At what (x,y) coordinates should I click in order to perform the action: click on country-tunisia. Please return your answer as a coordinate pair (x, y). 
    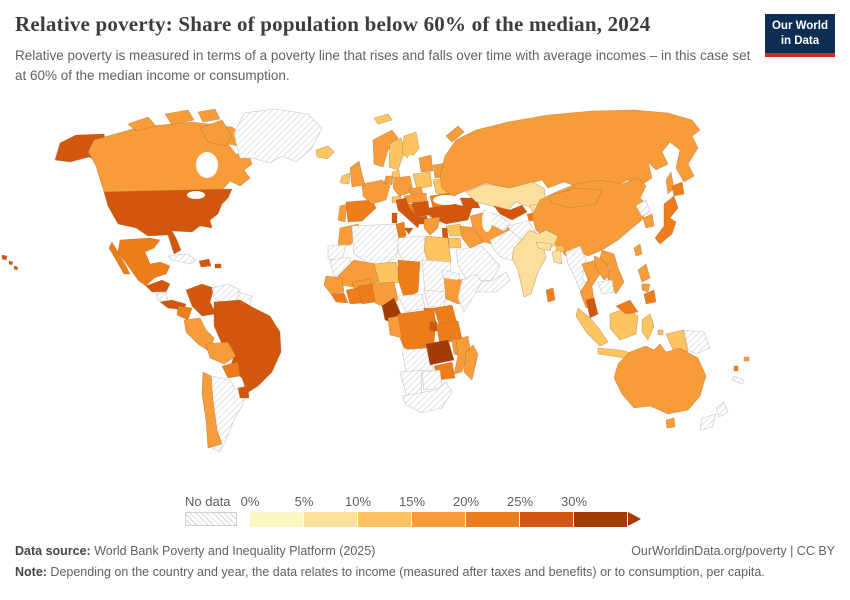
    Looking at the image, I should click on (401, 231).